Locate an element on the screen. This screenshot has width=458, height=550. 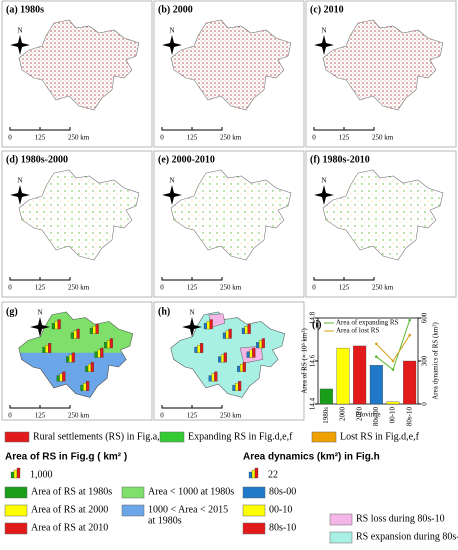
legend-label: 1,000 is located at coordinates (41, 474).